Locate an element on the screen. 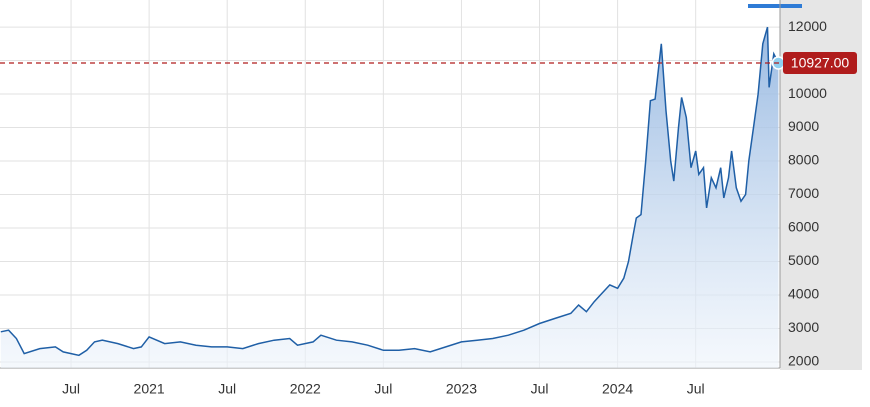 The image size is (870, 407). y-tick-label: 12000 is located at coordinates (807, 26).